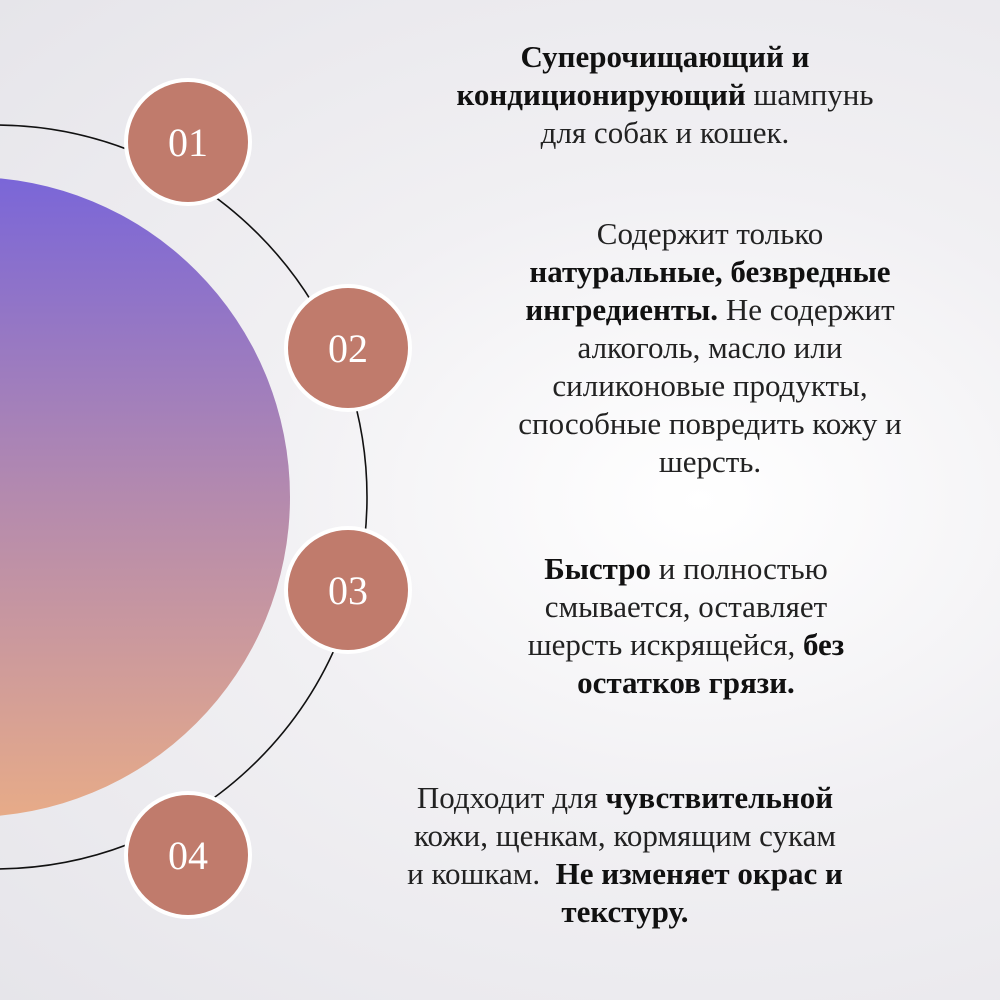 The width and height of the screenshot is (1000, 1000). Describe the element at coordinates (665, 644) in the screenshot. I see `text: шерсть искрящейся,` at that location.